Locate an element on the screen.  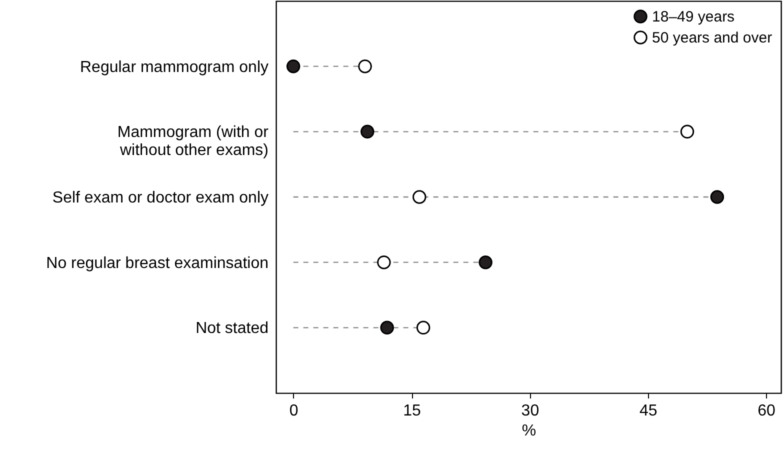
legend-label: 18–49 years is located at coordinates (693, 17).